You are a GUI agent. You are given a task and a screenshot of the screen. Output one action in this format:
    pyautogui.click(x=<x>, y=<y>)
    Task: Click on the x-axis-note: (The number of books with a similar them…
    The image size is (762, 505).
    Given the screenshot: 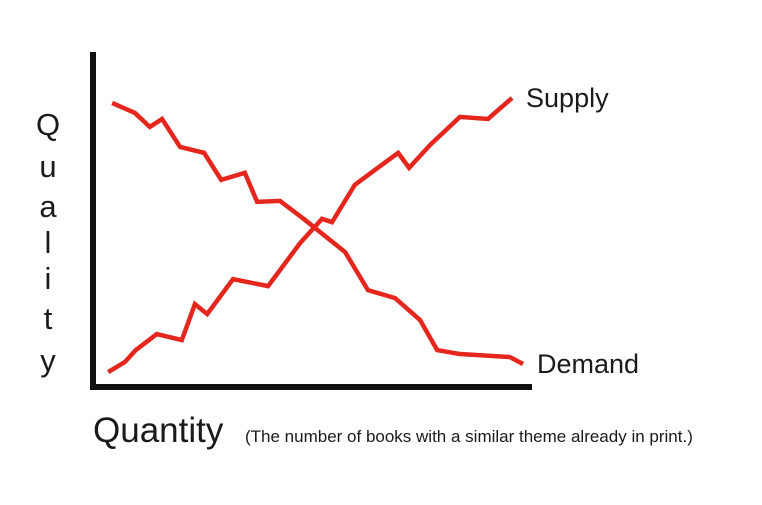 What is the action you would take?
    pyautogui.click(x=469, y=436)
    